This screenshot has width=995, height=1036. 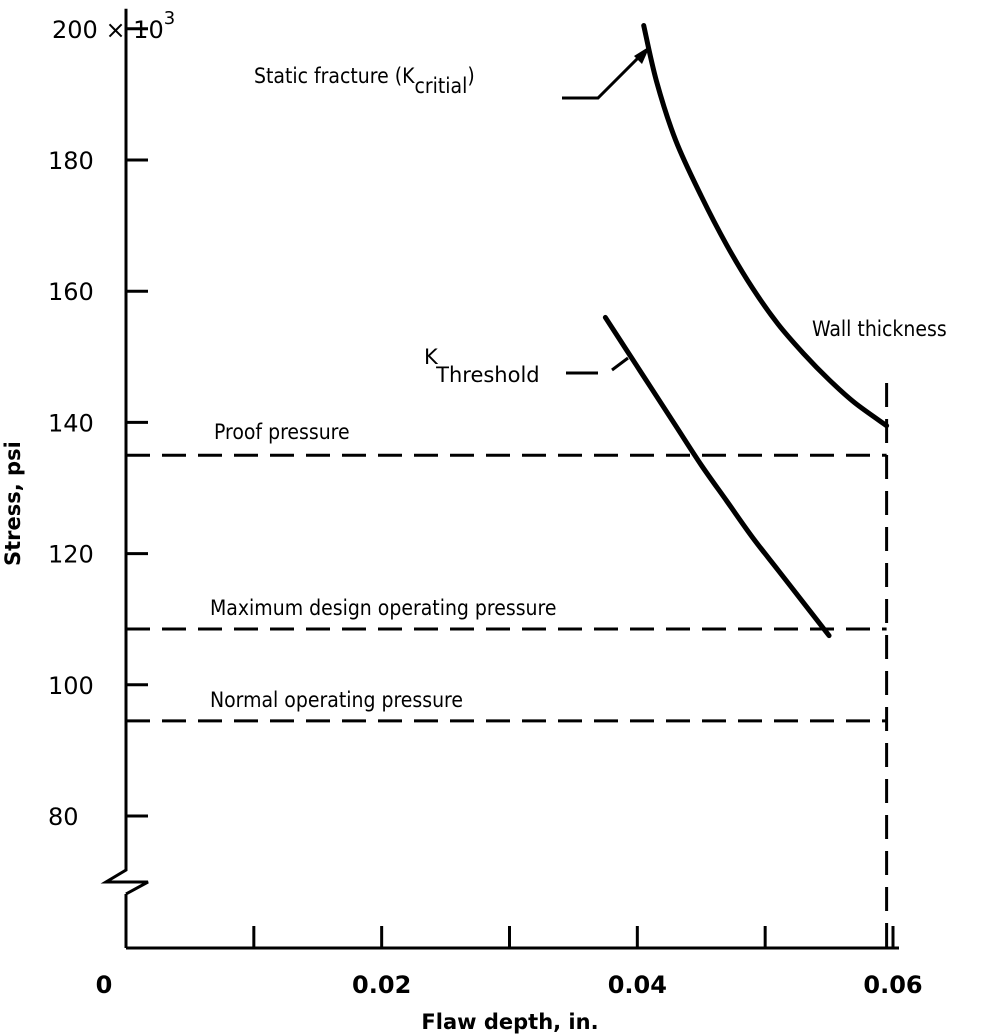 What do you see at coordinates (104, 985) in the screenshot?
I see `x-tick-label: 0` at bounding box center [104, 985].